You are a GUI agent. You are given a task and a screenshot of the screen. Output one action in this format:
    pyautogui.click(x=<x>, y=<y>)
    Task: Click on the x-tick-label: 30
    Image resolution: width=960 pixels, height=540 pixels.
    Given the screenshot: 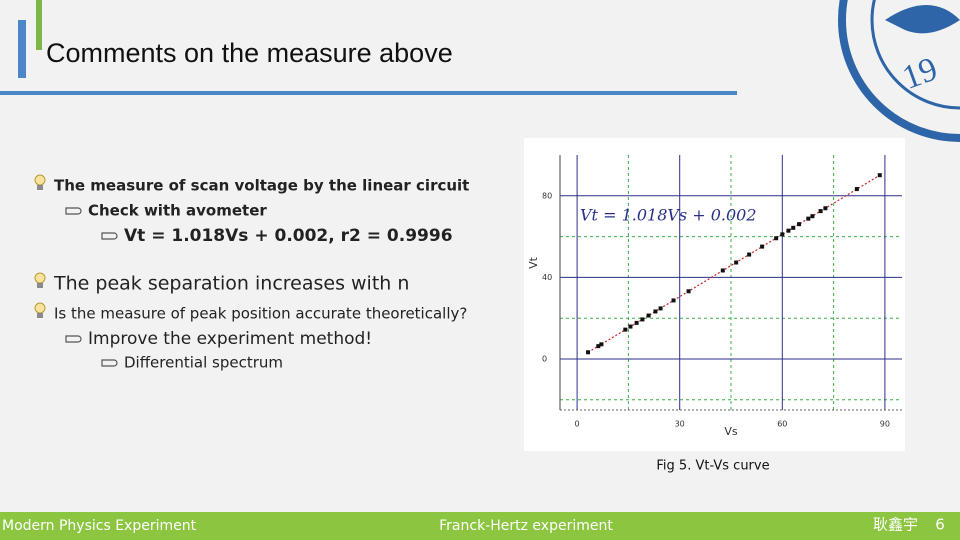 What is the action you would take?
    pyautogui.click(x=680, y=424)
    